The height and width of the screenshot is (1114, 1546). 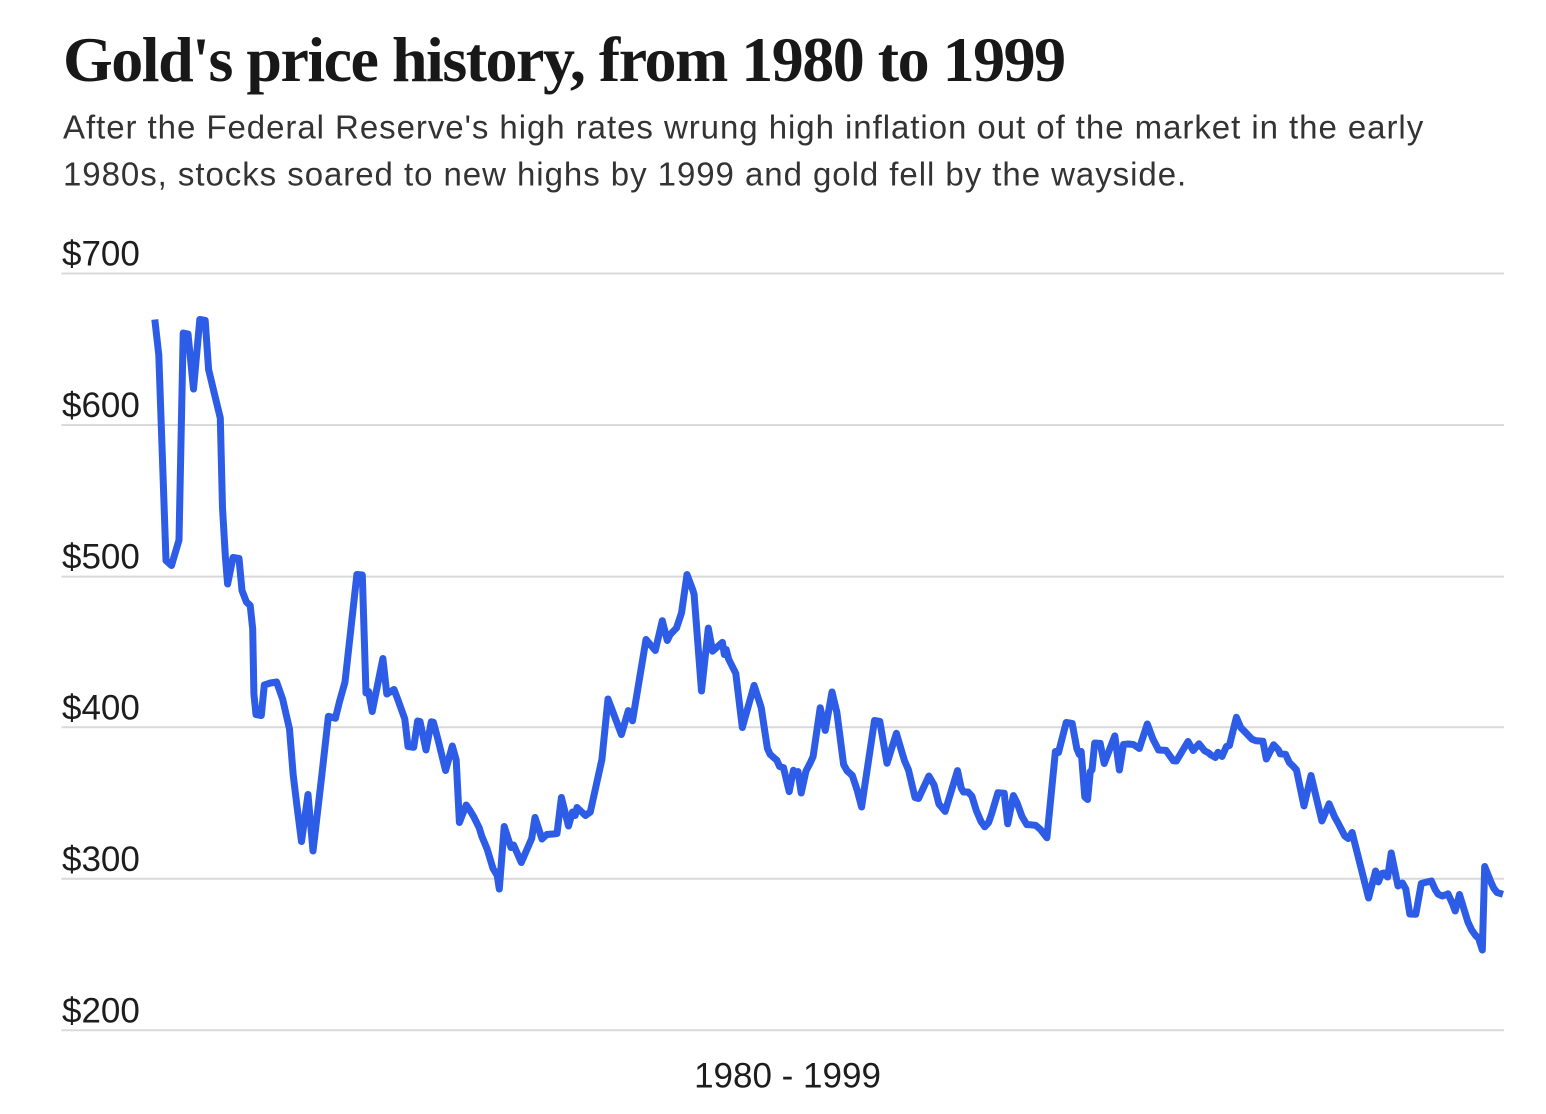 I want to click on svg-text:Gold's price history, from 198: Gold's price history, from 1980 to 1999, so click(x=564, y=59).